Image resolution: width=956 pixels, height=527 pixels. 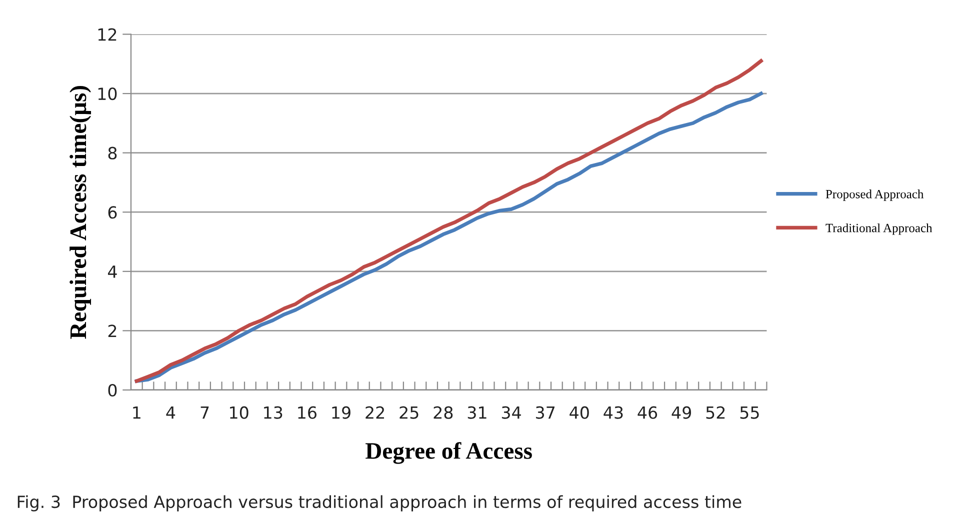 What do you see at coordinates (875, 195) in the screenshot?
I see `legend-label: Proposed Approach` at bounding box center [875, 195].